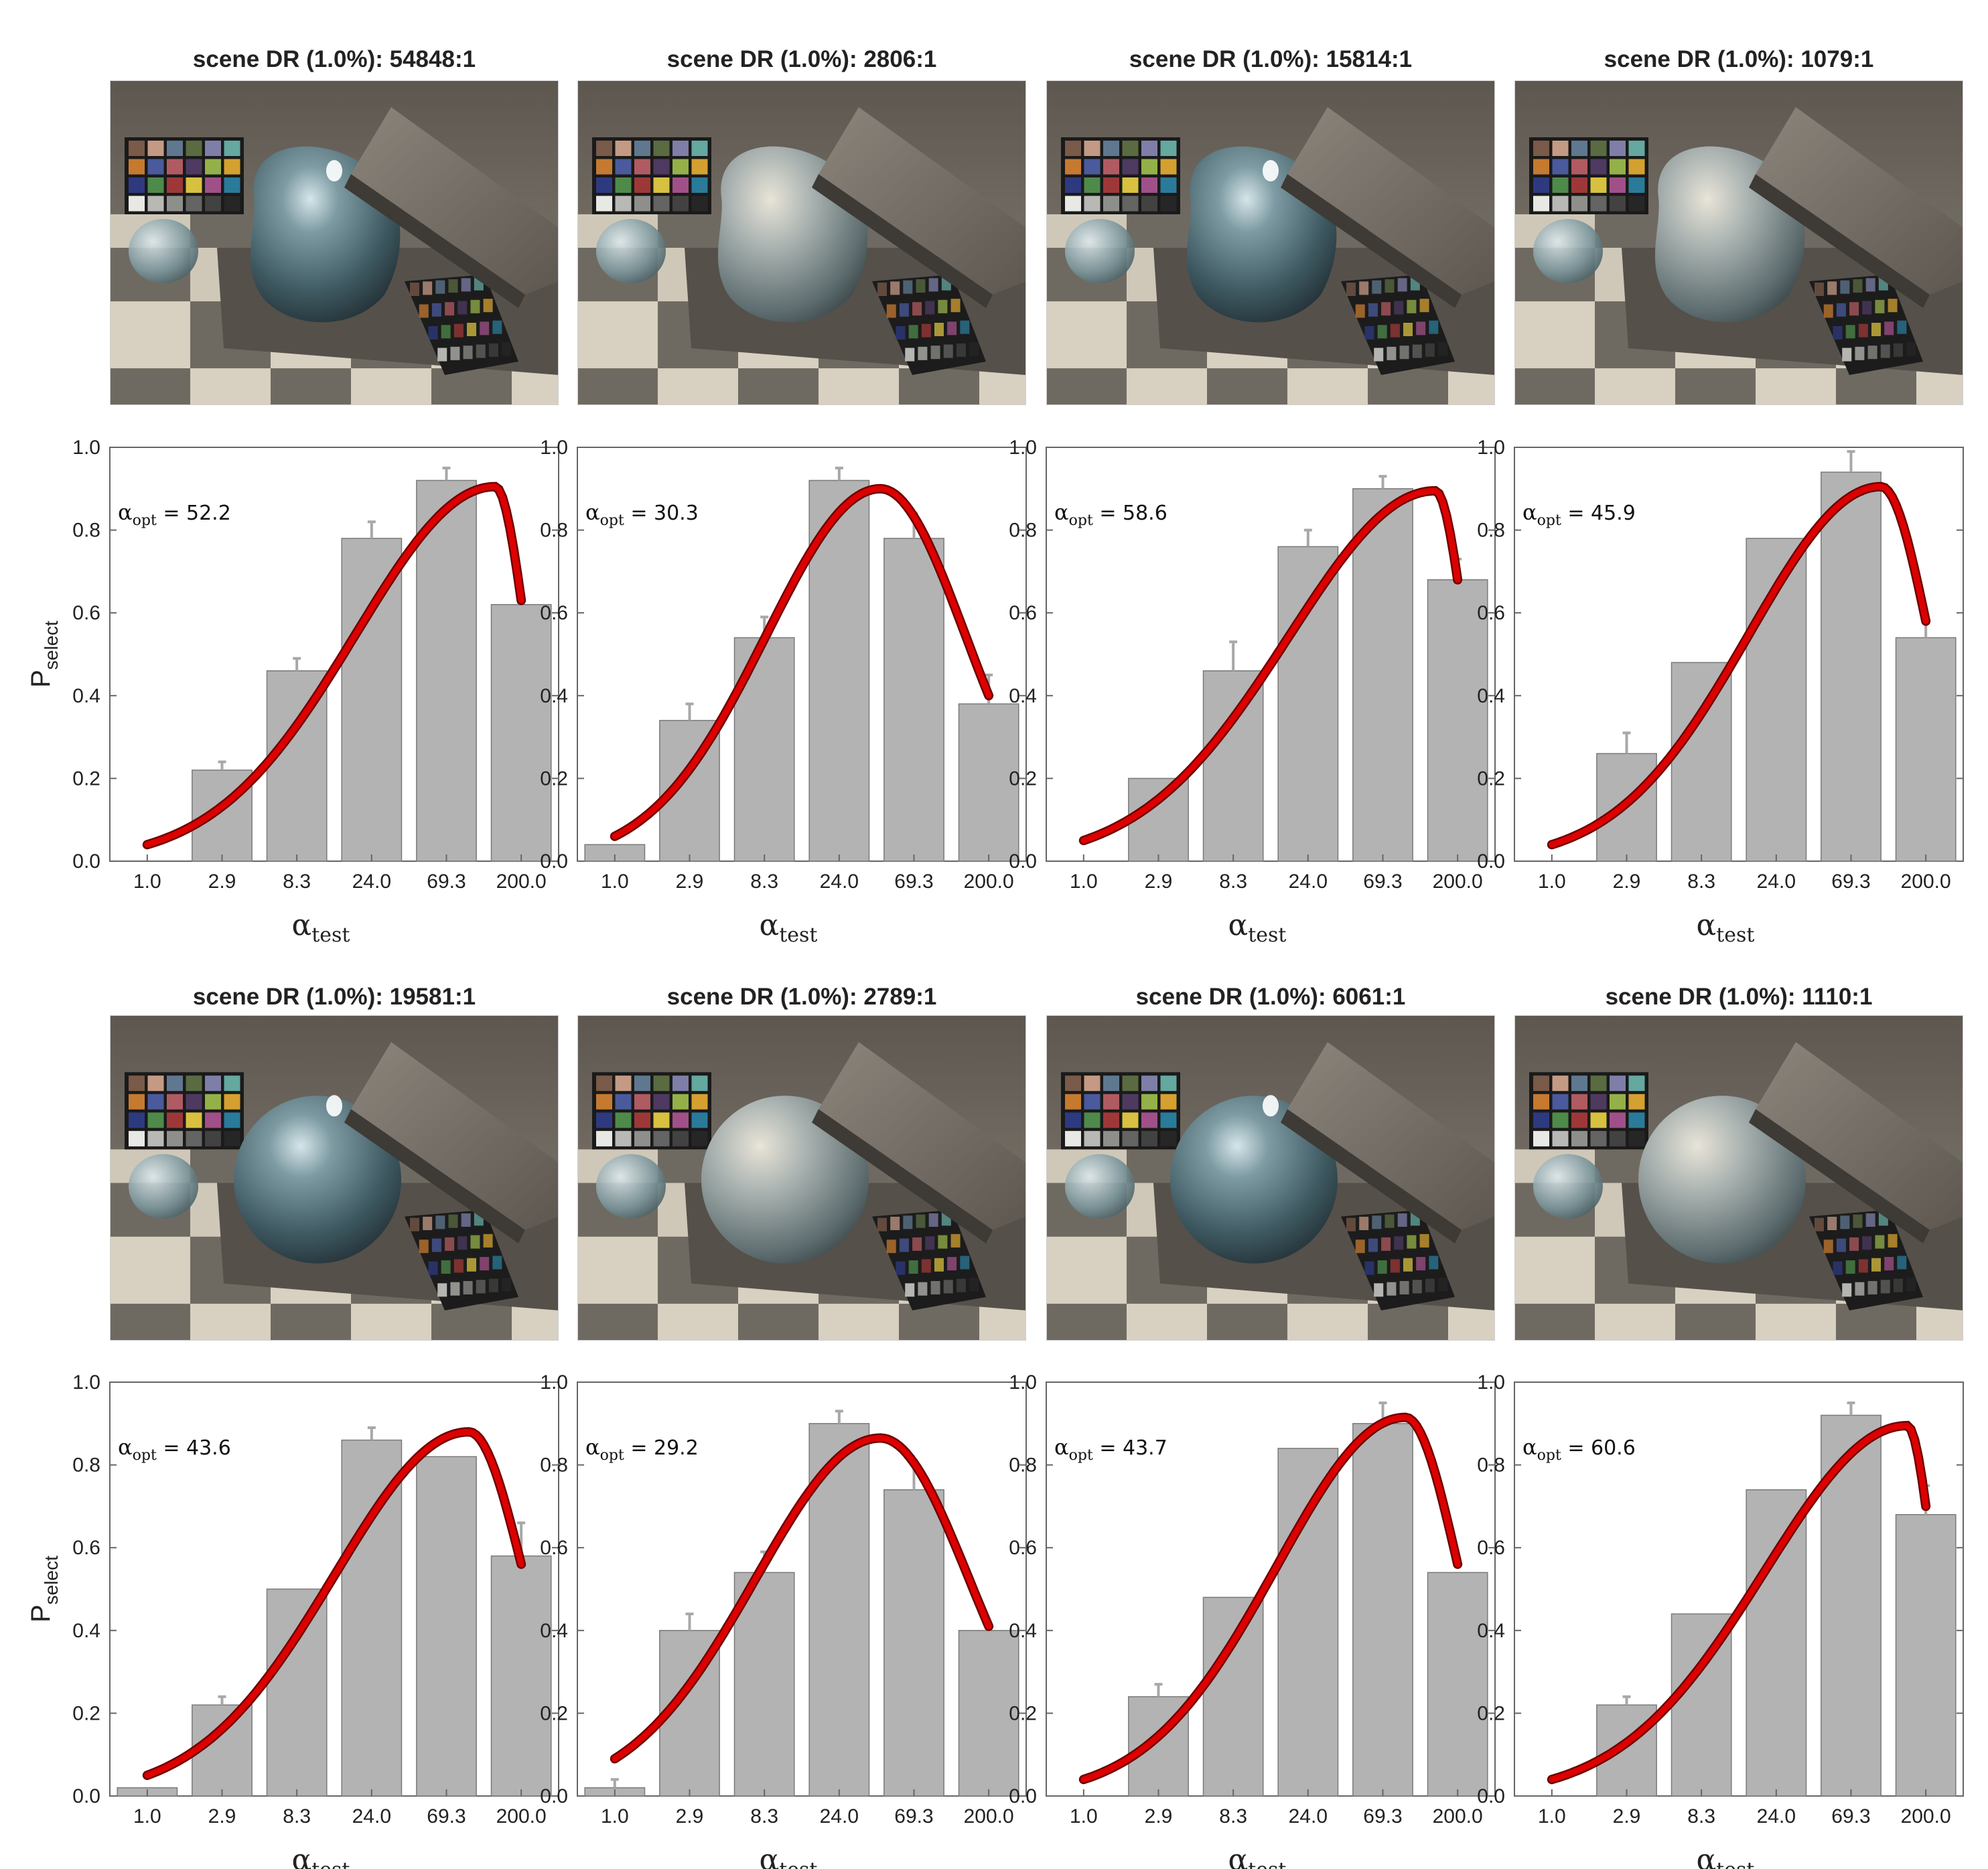 This screenshot has height=1869, width=1988. What do you see at coordinates (174, 1449) in the screenshot?
I see `alpha-opt-annotation: αopt = 43.6` at bounding box center [174, 1449].